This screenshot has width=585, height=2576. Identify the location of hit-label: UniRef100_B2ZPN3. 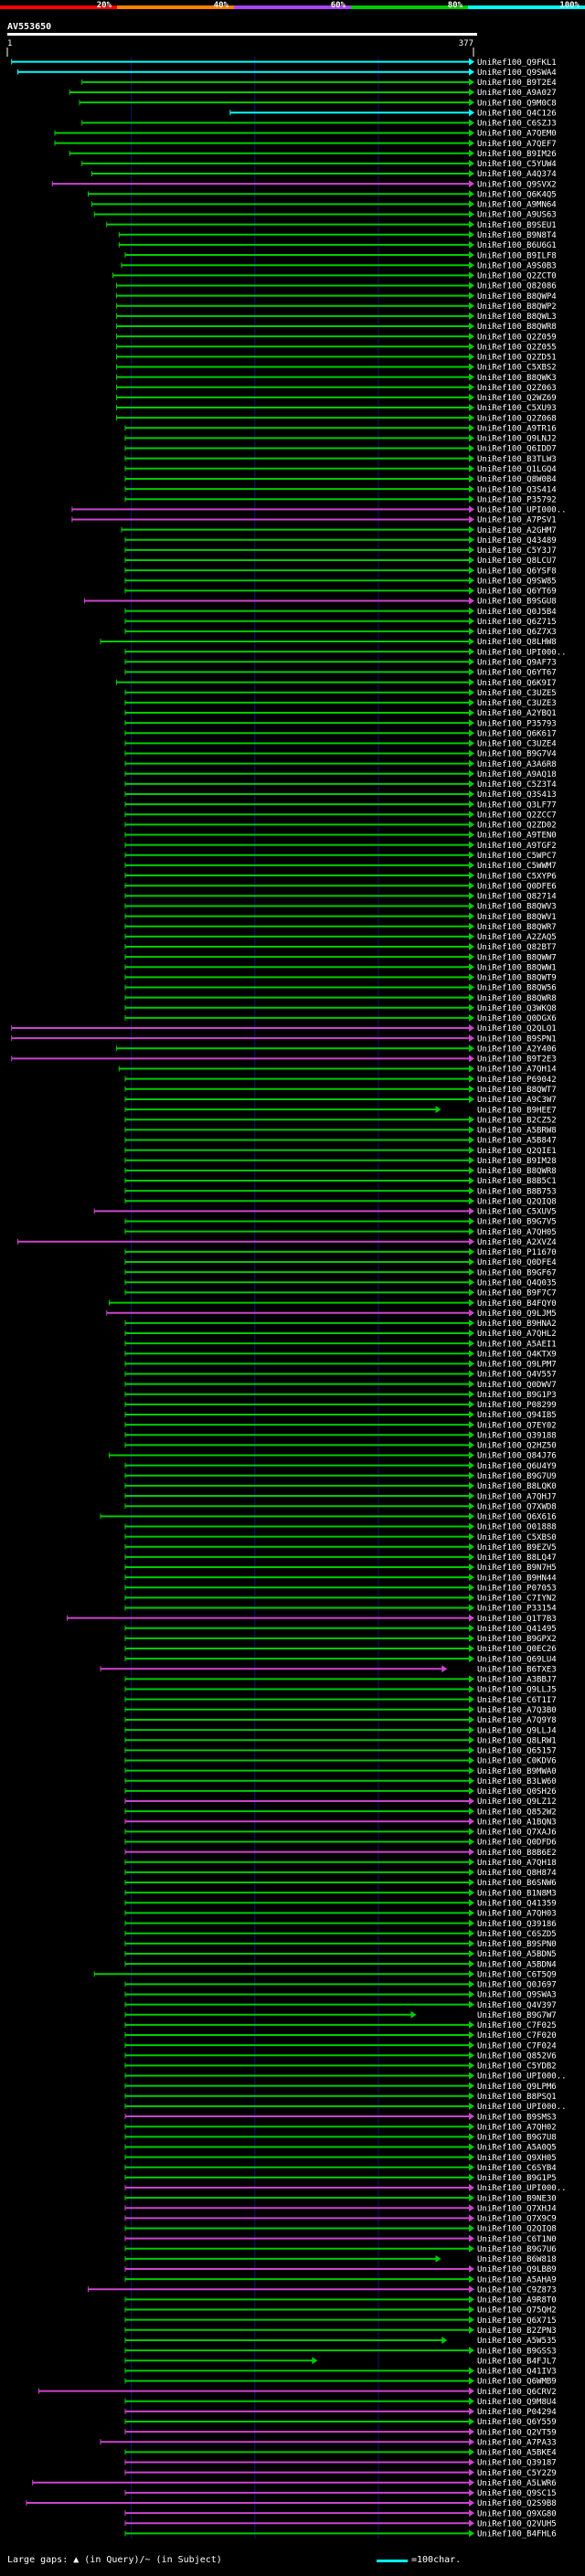
(517, 2331).